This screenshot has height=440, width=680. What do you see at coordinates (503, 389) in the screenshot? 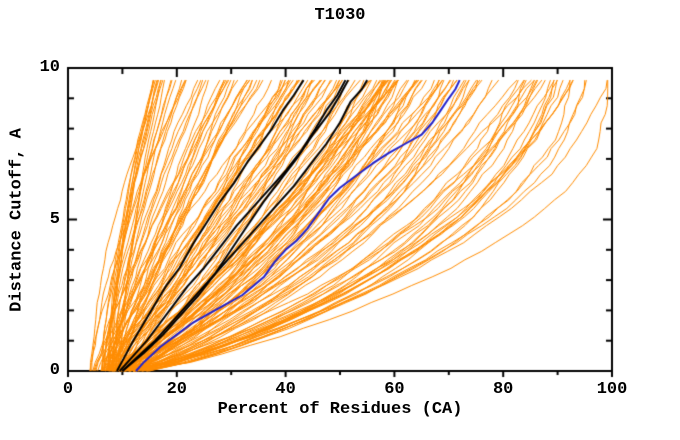
I see `x-tick-label: 80` at bounding box center [503, 389].